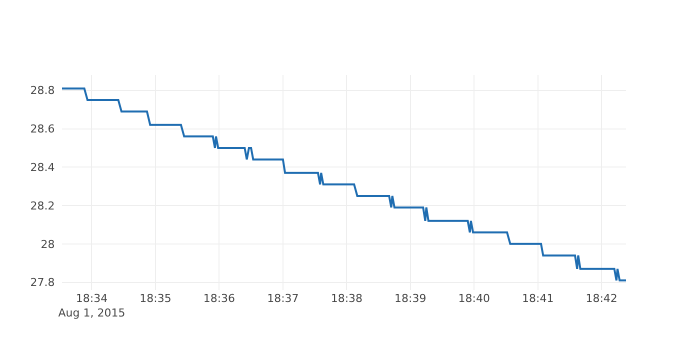 This screenshot has width=690, height=355. What do you see at coordinates (42, 91) in the screenshot?
I see `y-tick-label: 28.8` at bounding box center [42, 91].